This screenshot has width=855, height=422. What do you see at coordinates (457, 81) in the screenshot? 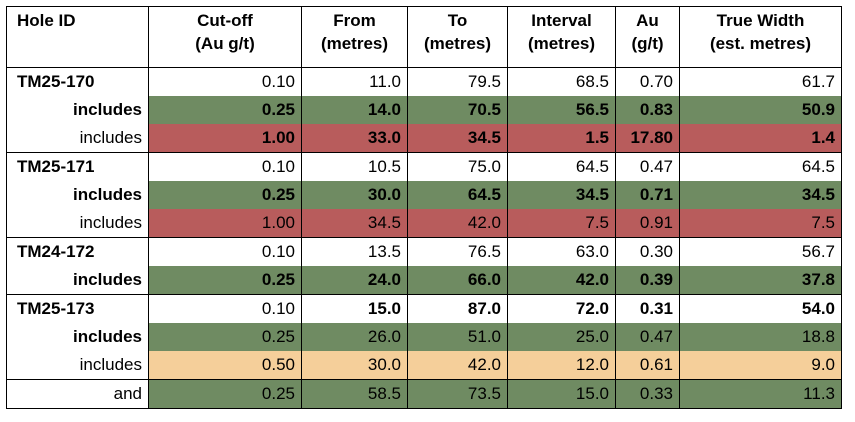
I see `to-cell: 79.5` at bounding box center [457, 81].